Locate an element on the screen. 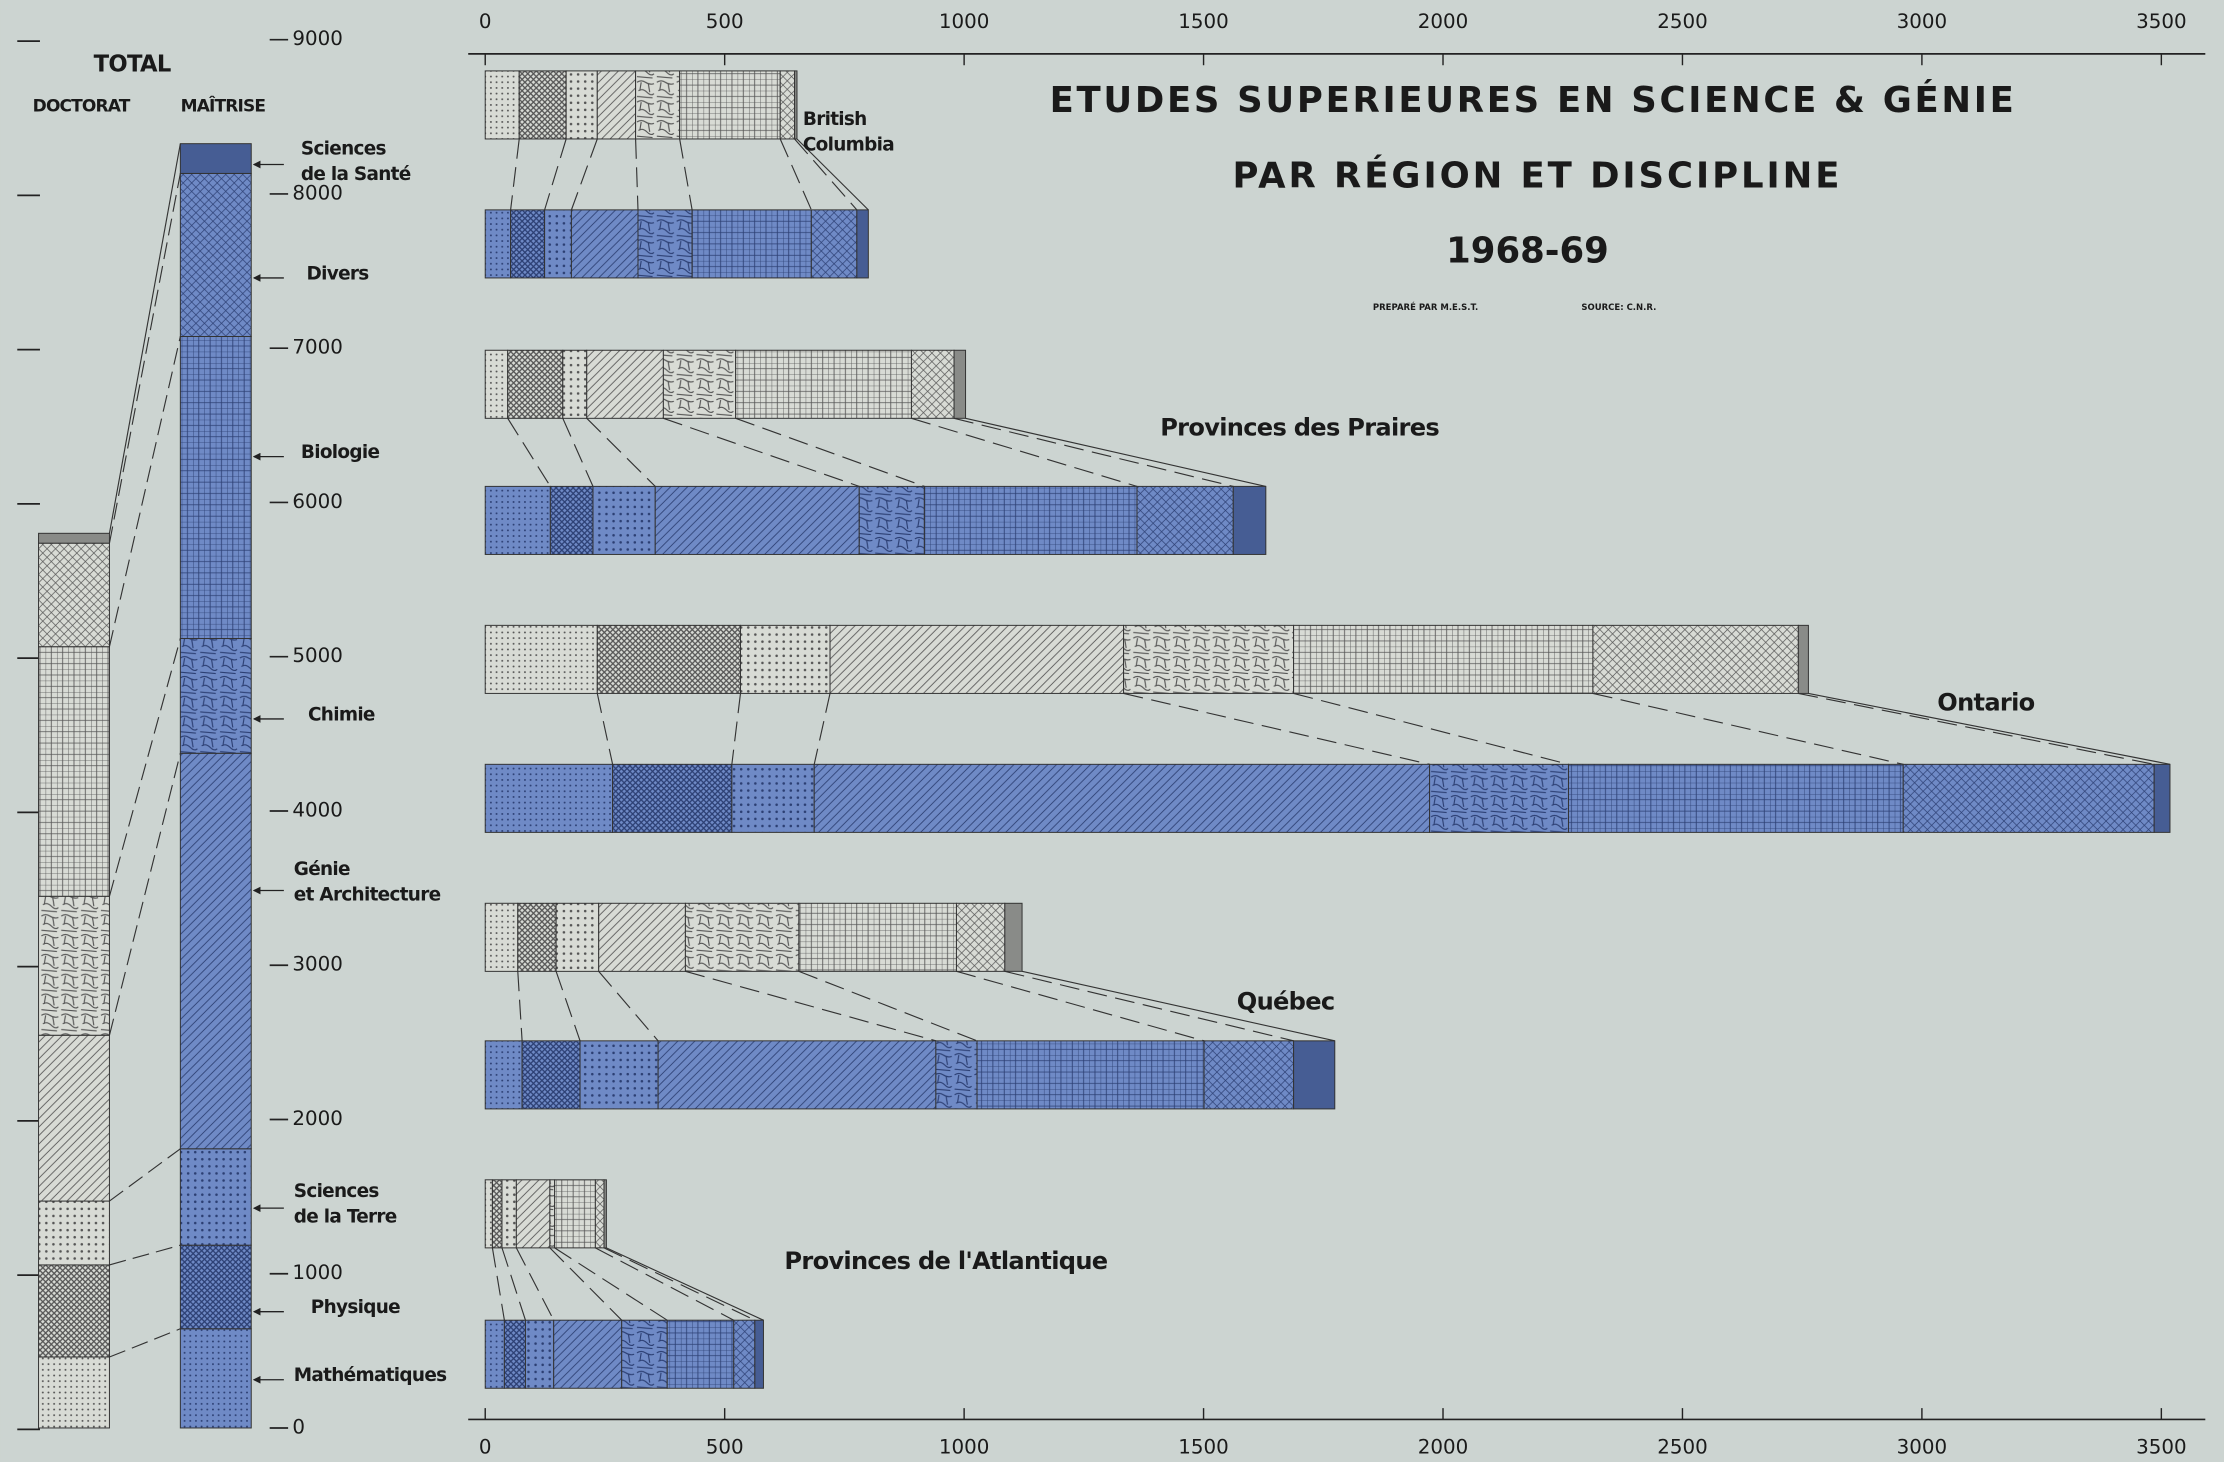 The width and height of the screenshot is (2224, 1462). source: SOURCE: C.N.R. is located at coordinates (1618, 308).